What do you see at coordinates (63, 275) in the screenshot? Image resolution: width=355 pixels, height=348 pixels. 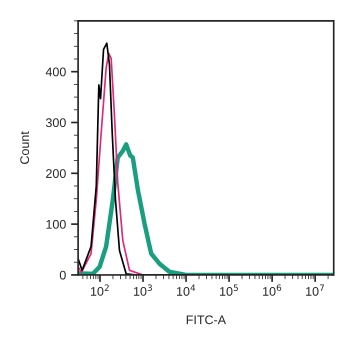 I see `y-tick-label: 0` at bounding box center [63, 275].